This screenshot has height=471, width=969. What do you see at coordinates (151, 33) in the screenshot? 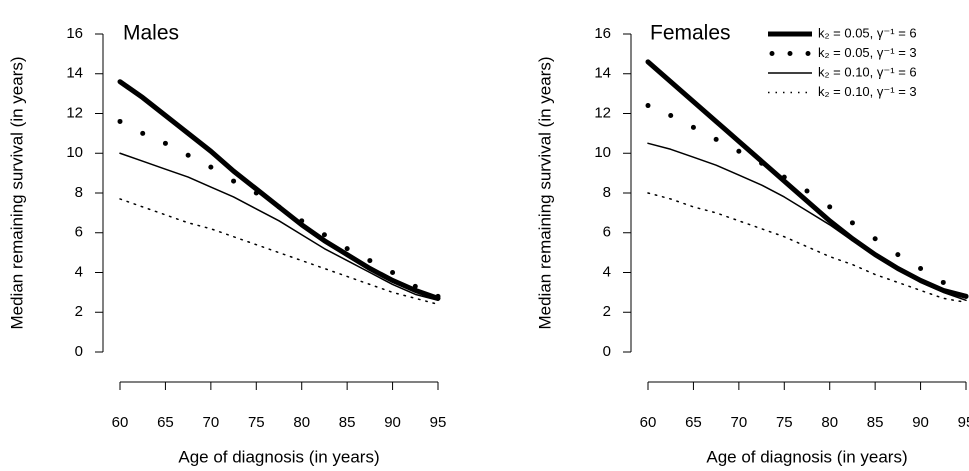
I see `chart-title: Males` at bounding box center [151, 33].